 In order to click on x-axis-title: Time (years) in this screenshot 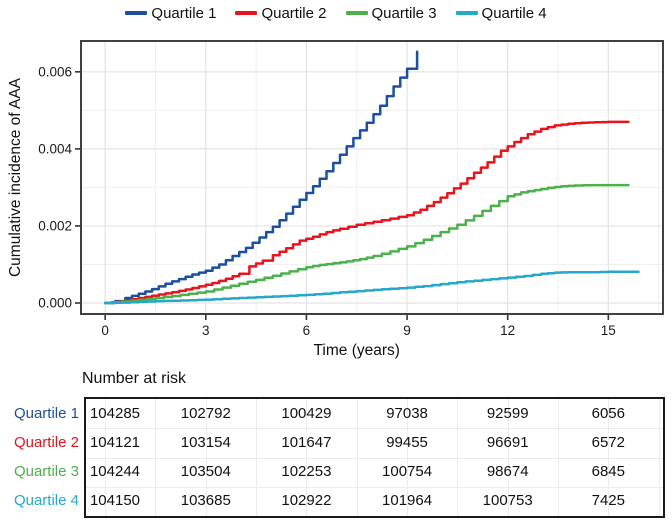, I will do `click(357, 350)`.